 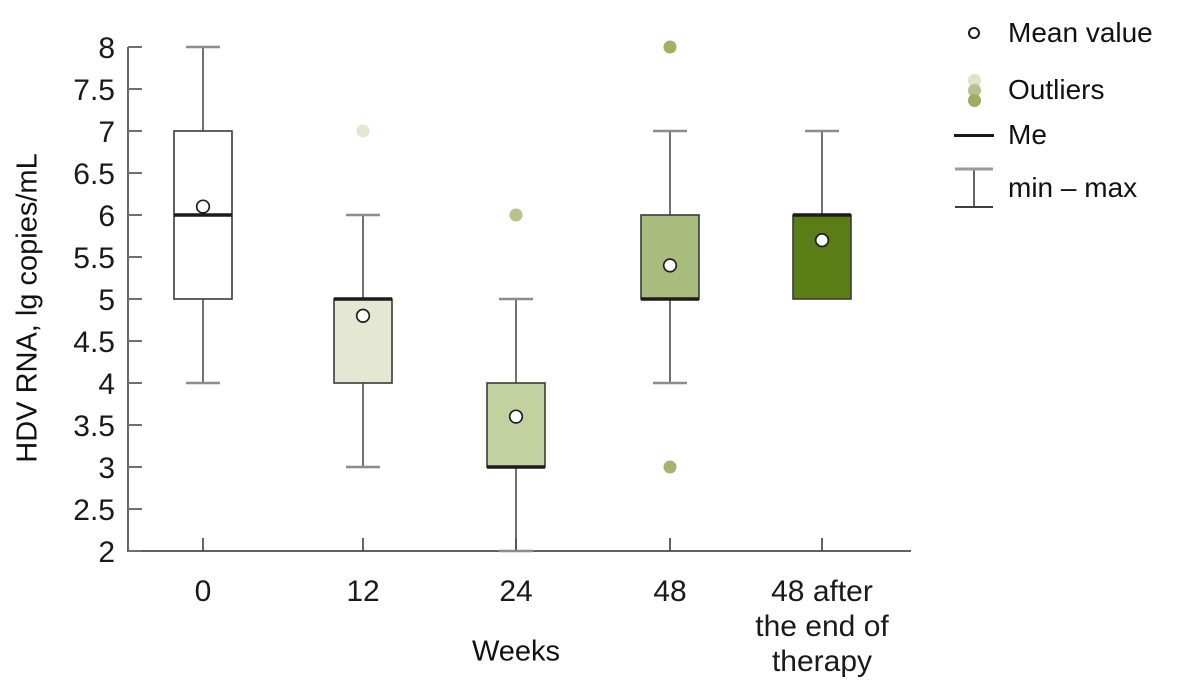 I want to click on y-tick-label: 8, so click(x=106, y=48).